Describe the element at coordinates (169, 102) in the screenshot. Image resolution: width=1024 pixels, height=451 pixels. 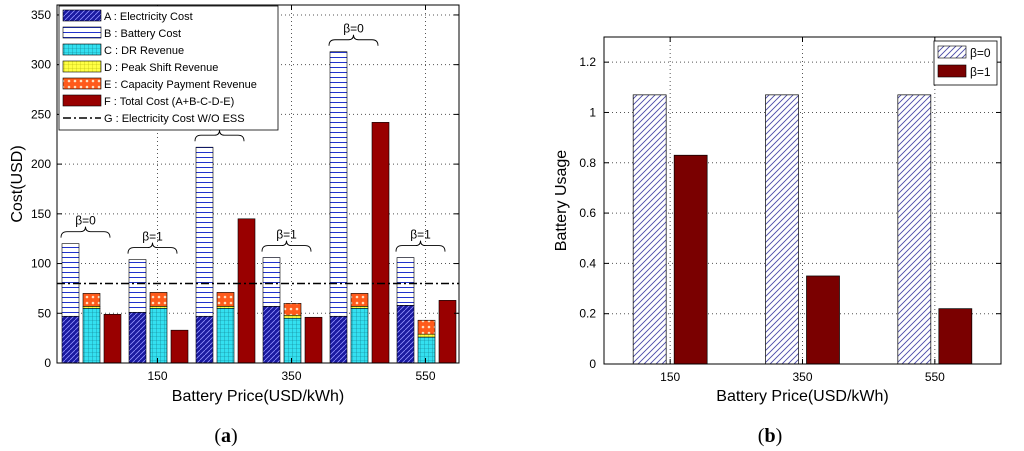
I see `legend-label-a: F : Total Cost (A+B-C-D-E)` at that location.